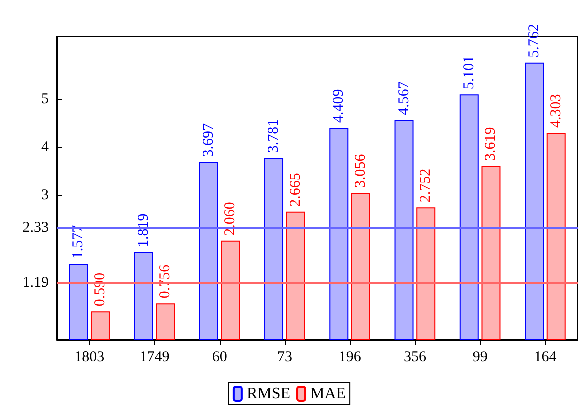 This screenshot has height=407, width=579. Describe the element at coordinates (339, 106) in the screenshot. I see `data-label: 4.409` at that location.